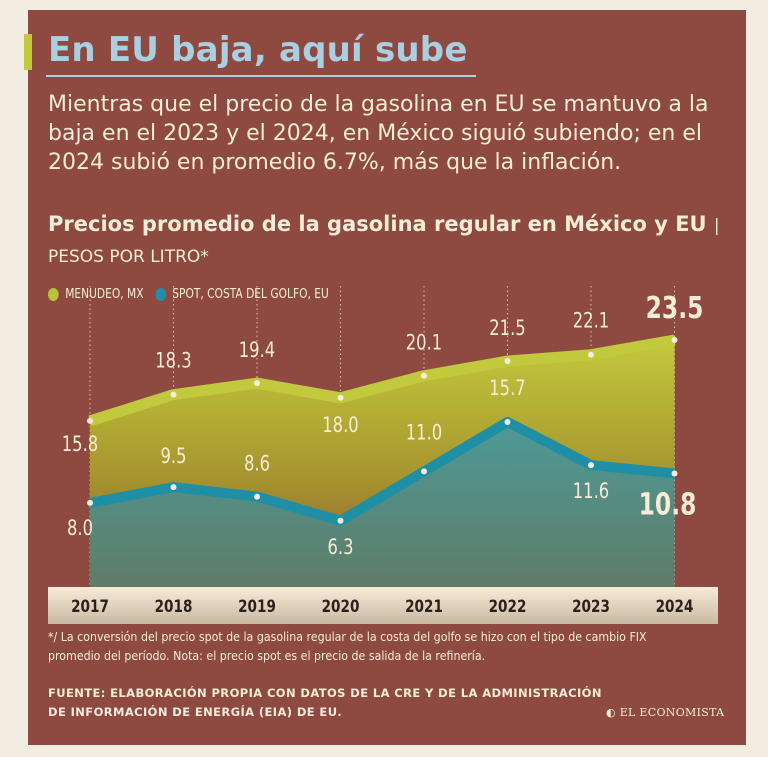  Describe the element at coordinates (53, 294) in the screenshot. I see `legend-dot-menudeo` at that location.